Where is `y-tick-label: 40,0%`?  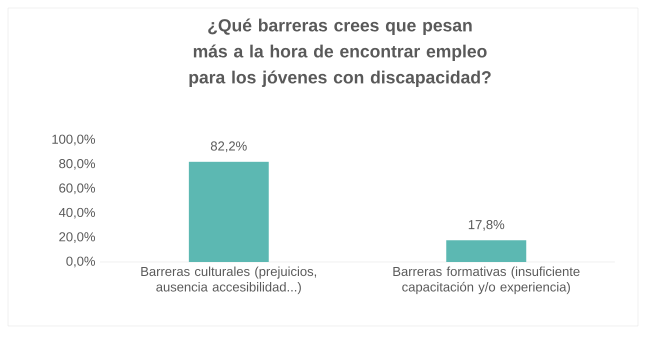 y-tick-label: 40,0% is located at coordinates (77, 213).